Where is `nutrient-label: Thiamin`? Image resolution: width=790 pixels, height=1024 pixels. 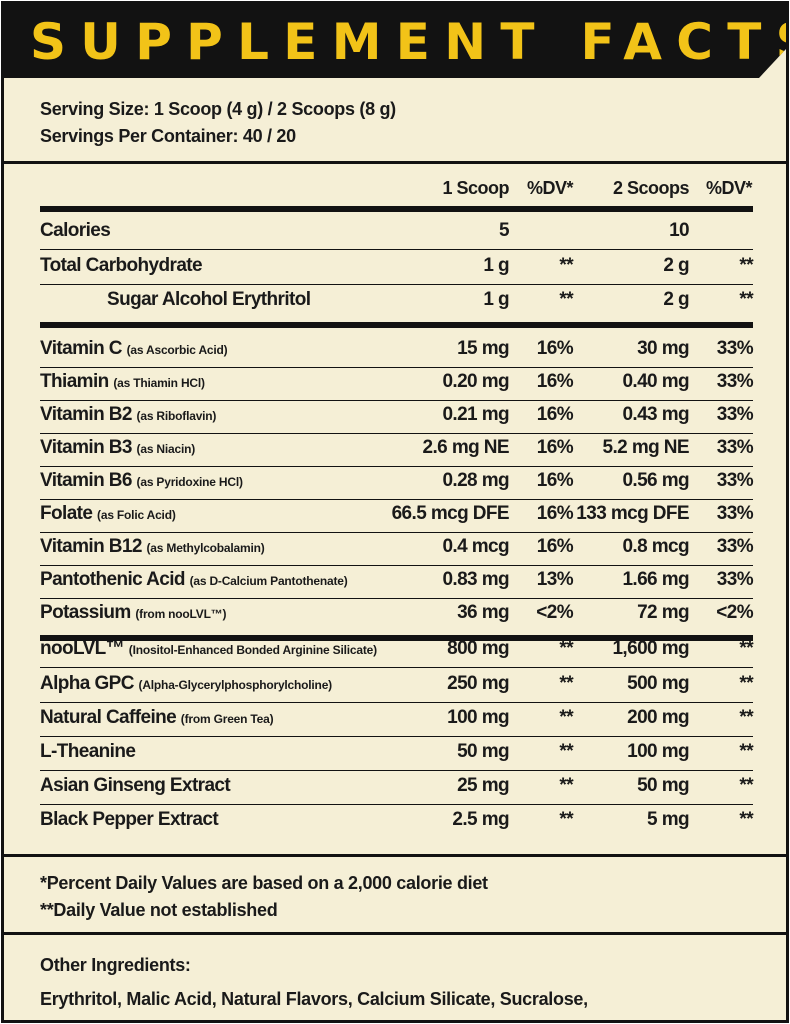
nutrient-label: Thiamin is located at coordinates (74, 381).